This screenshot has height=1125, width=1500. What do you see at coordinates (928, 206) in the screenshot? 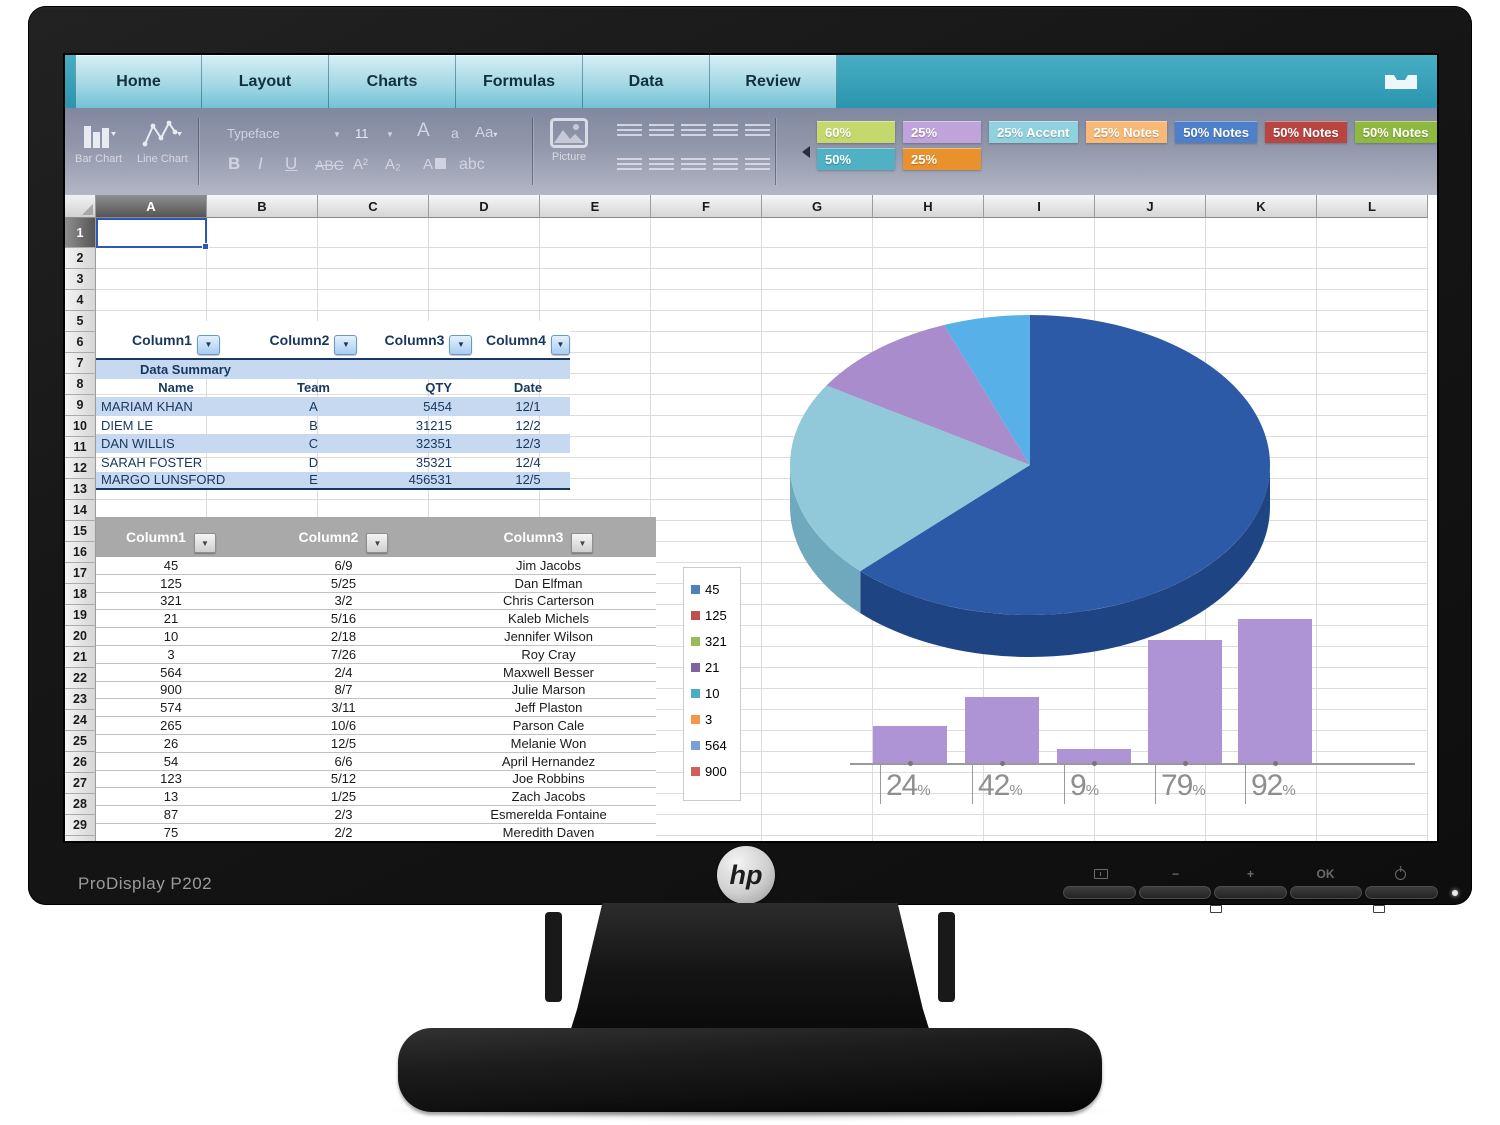
I see `column-header-h: H` at bounding box center [928, 206].